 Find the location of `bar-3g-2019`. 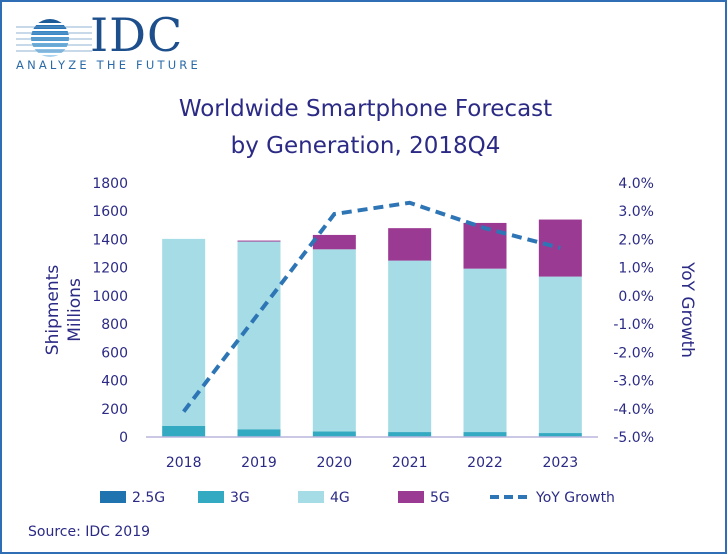

bar-3g-2019 is located at coordinates (259, 433).